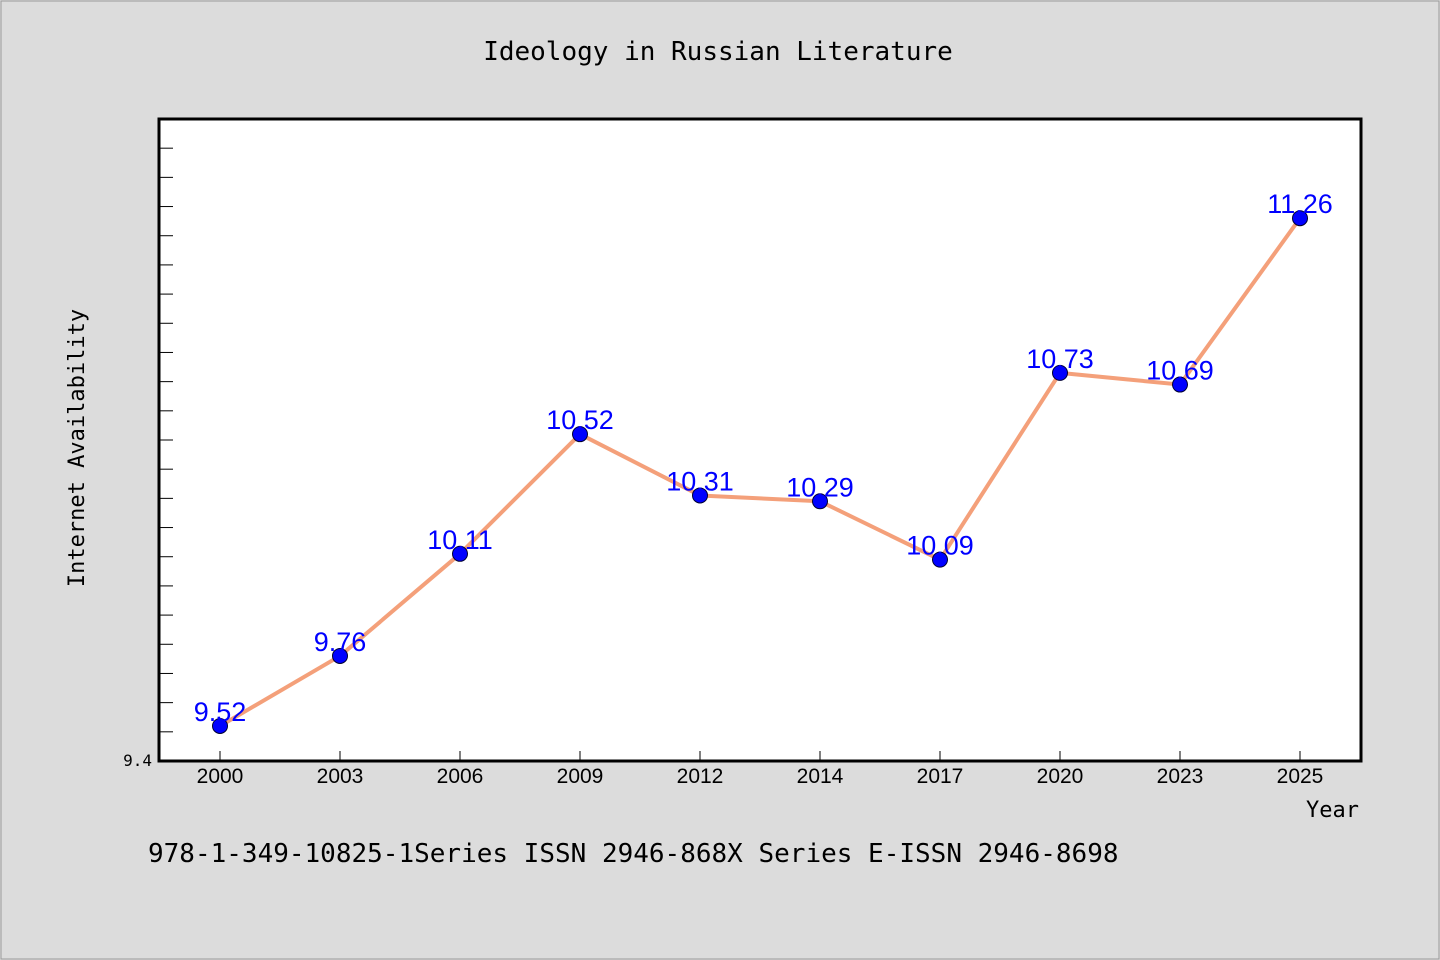  I want to click on data-label: 9.76, so click(340, 642).